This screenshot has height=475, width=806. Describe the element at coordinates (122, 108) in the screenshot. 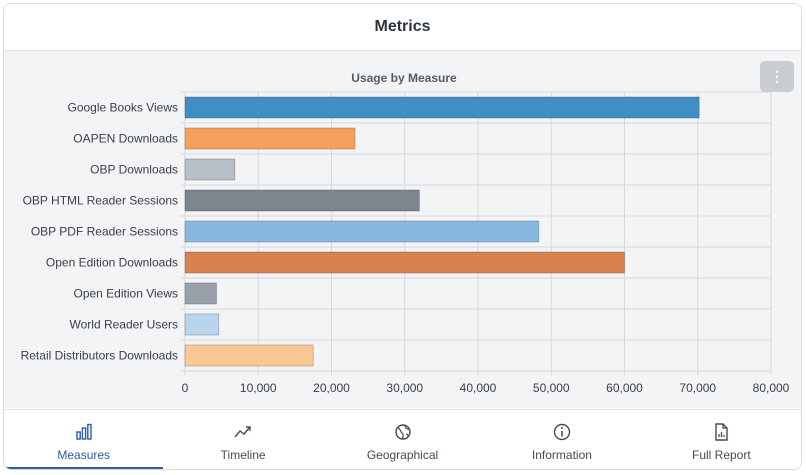

I see `category-label: Google Books Views` at that location.